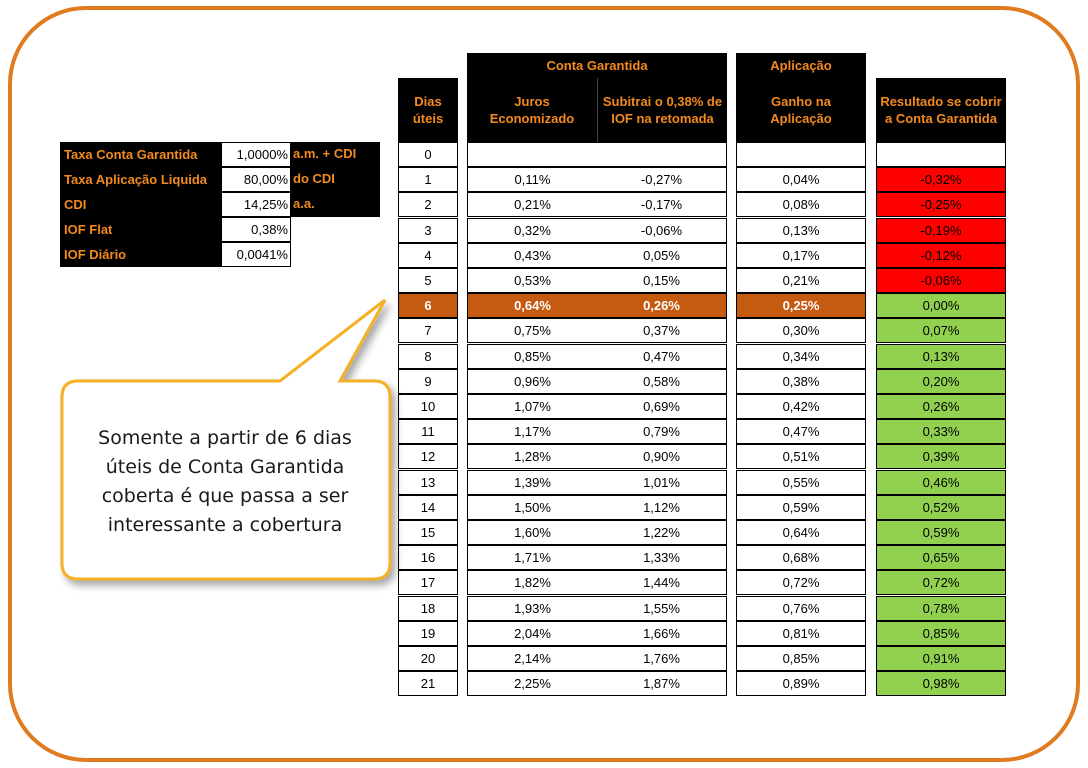  What do you see at coordinates (428, 633) in the screenshot?
I see `cell-dias: 19` at bounding box center [428, 633].